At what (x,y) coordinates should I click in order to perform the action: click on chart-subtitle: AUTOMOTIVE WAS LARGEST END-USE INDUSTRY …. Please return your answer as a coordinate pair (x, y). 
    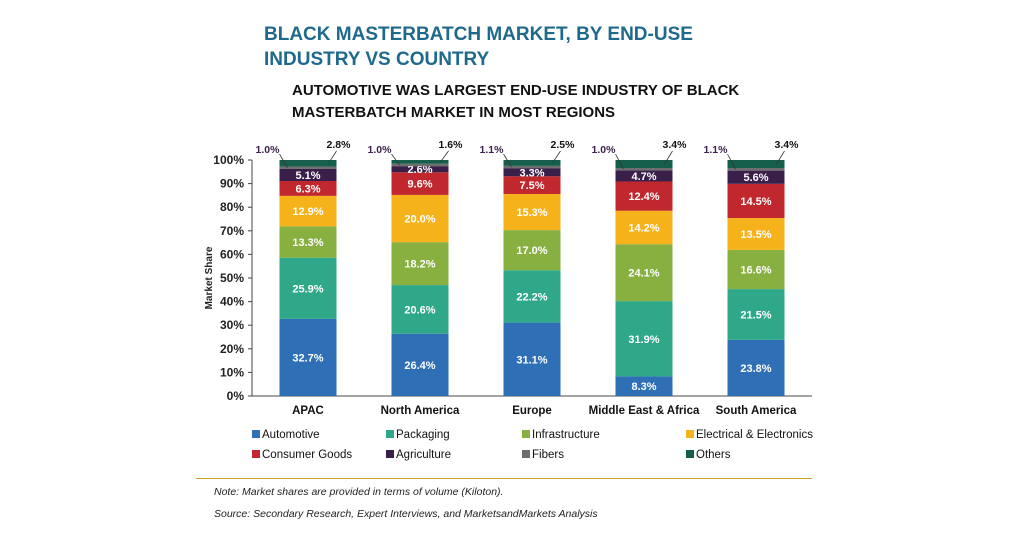
    Looking at the image, I should click on (516, 101).